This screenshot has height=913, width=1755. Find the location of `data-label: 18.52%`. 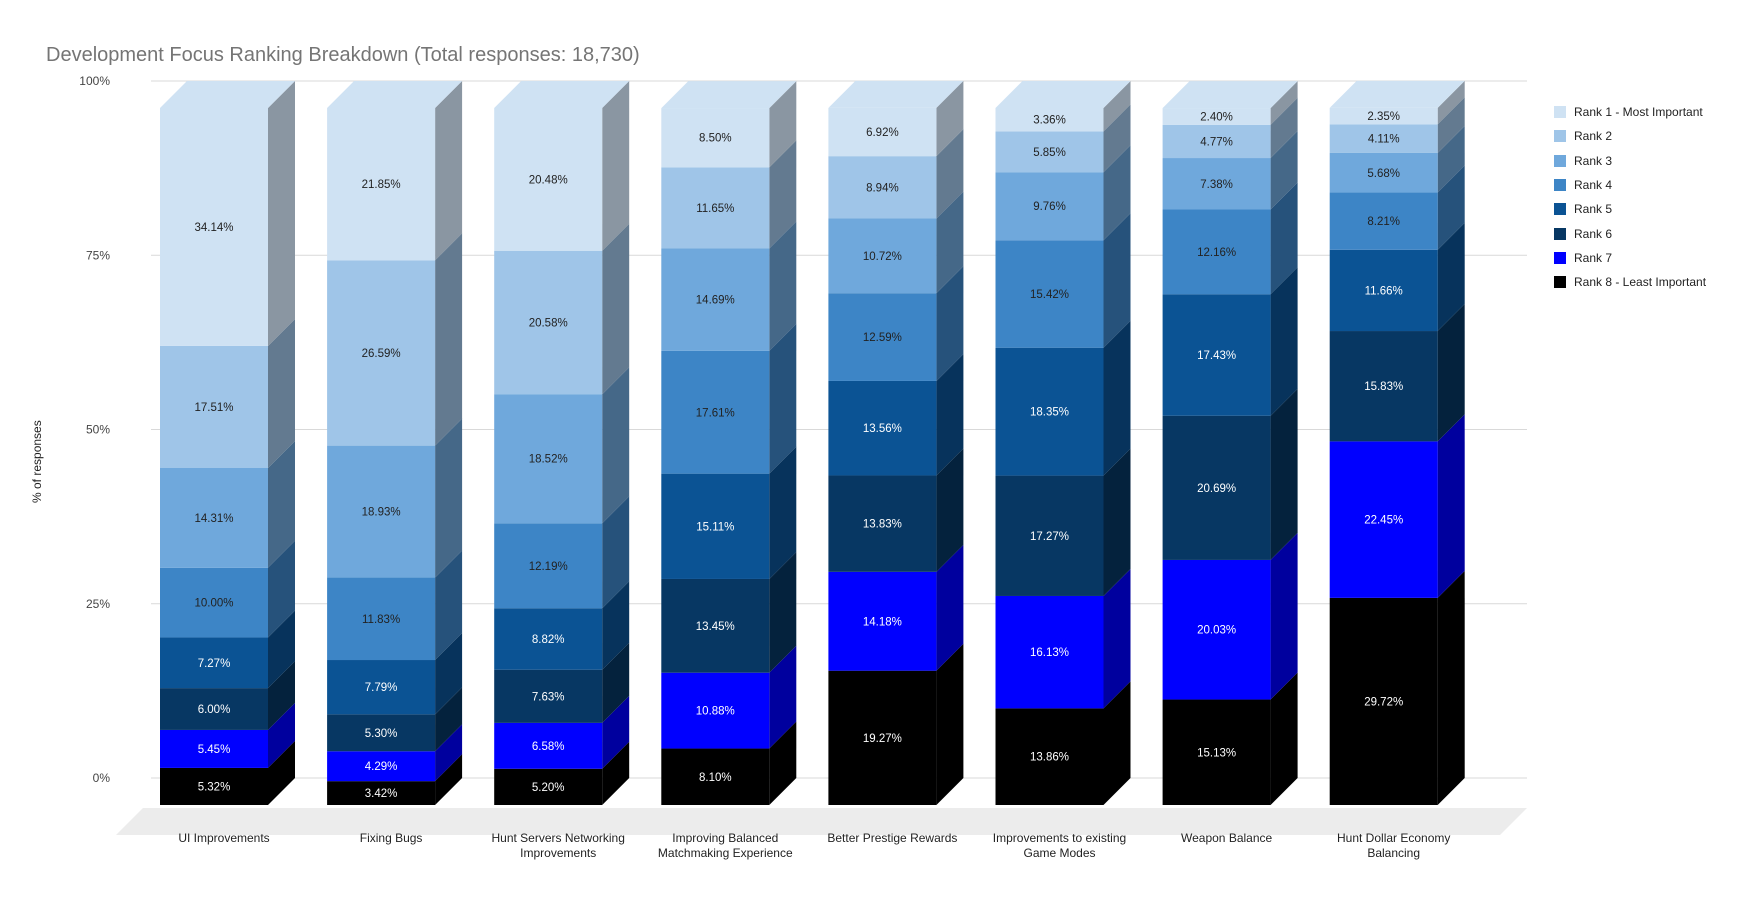

data-label: 18.52% is located at coordinates (548, 460).